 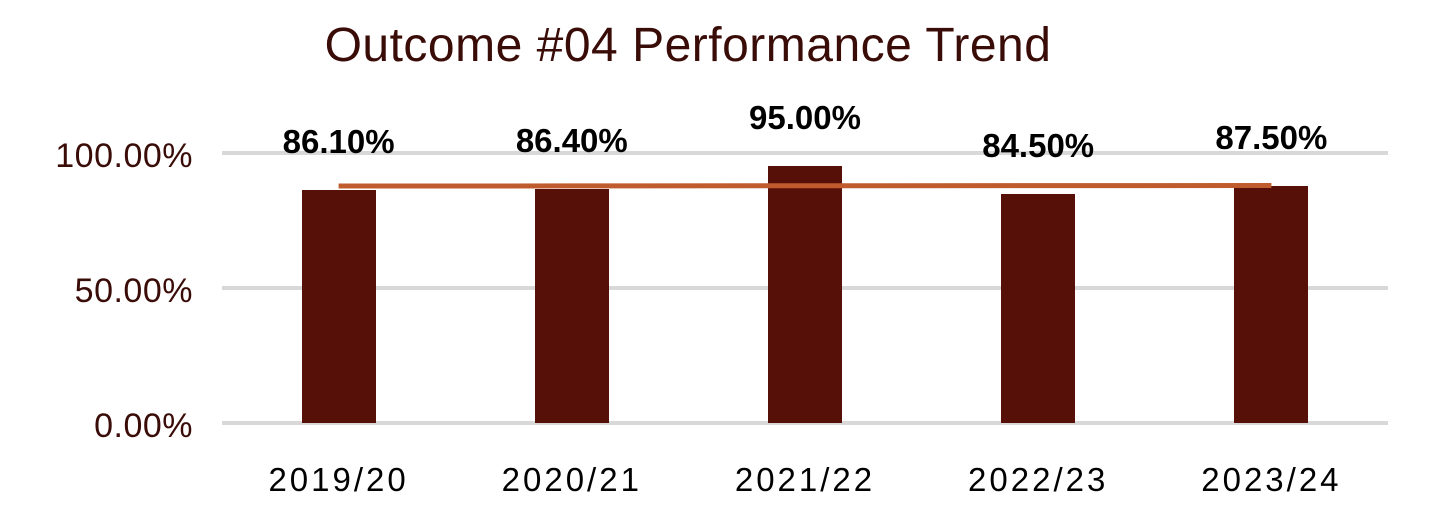 I want to click on bar-2021/22, so click(x=805, y=294).